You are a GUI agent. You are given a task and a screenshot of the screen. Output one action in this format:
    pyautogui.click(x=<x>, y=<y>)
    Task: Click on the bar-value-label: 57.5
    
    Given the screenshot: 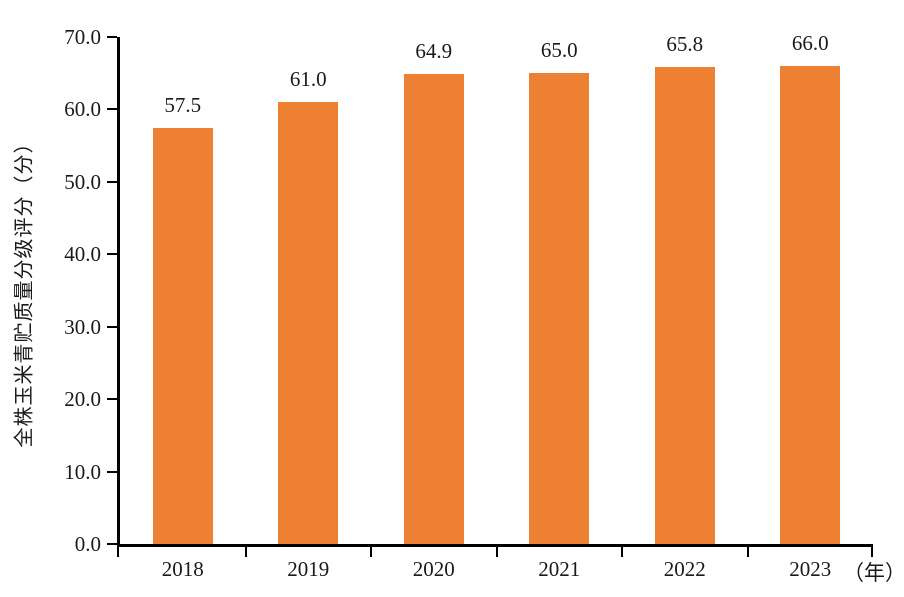 What is the action you would take?
    pyautogui.click(x=183, y=104)
    